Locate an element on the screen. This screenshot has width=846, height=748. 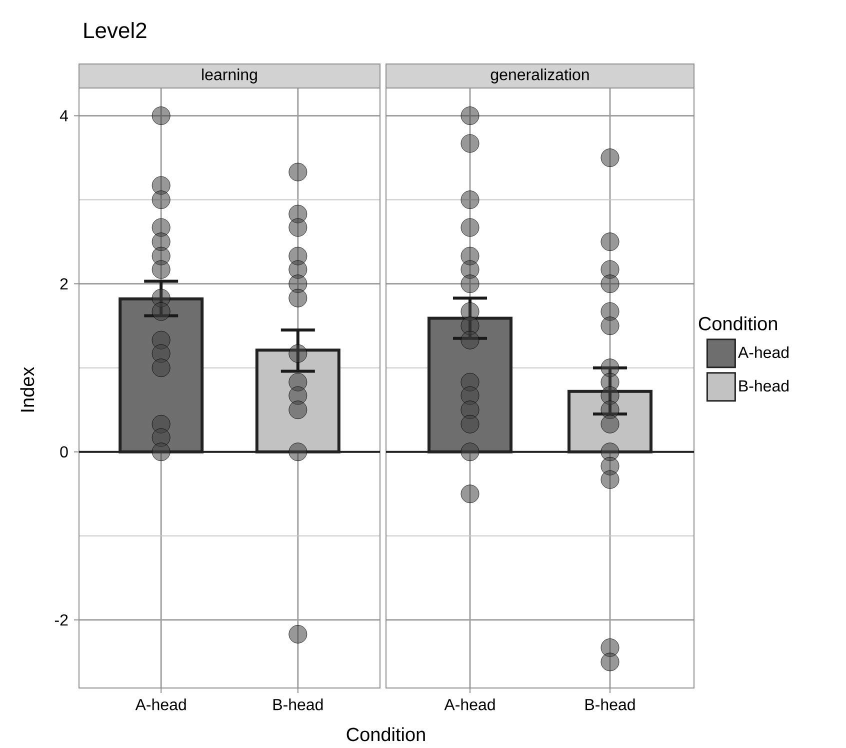
legend-label: A-head is located at coordinates (763, 352).